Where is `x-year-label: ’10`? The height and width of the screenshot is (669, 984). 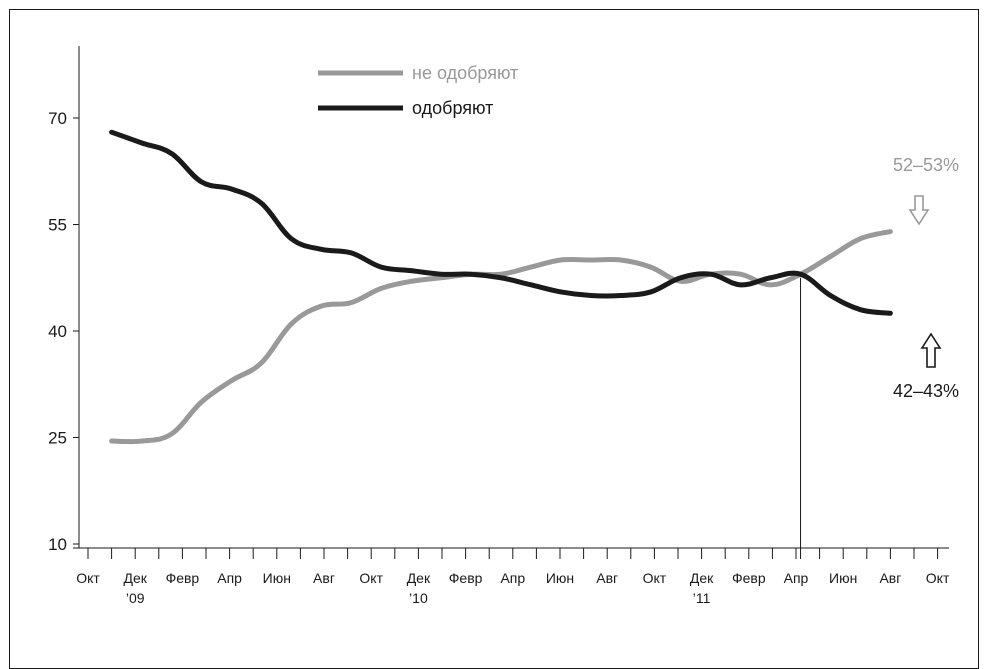 x-year-label: ’10 is located at coordinates (418, 598).